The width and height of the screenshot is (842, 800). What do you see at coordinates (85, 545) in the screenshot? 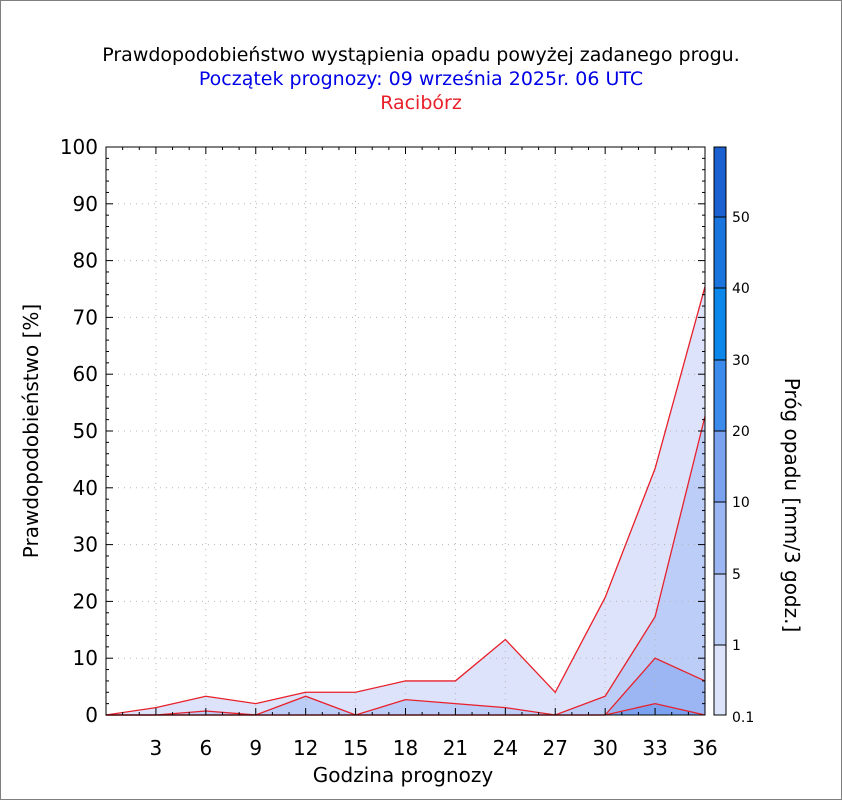
I see `y-tick-label: 30` at bounding box center [85, 545].